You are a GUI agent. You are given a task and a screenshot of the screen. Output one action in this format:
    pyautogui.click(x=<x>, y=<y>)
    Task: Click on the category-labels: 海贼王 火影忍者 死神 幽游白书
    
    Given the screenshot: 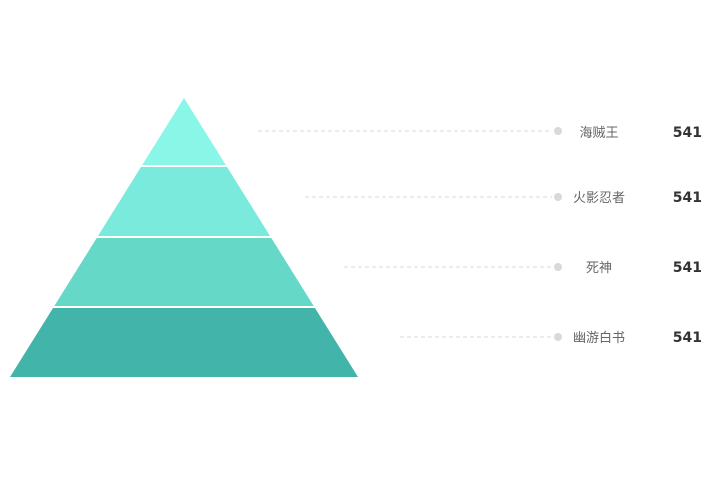 What is the action you would take?
    pyautogui.click(x=599, y=236)
    